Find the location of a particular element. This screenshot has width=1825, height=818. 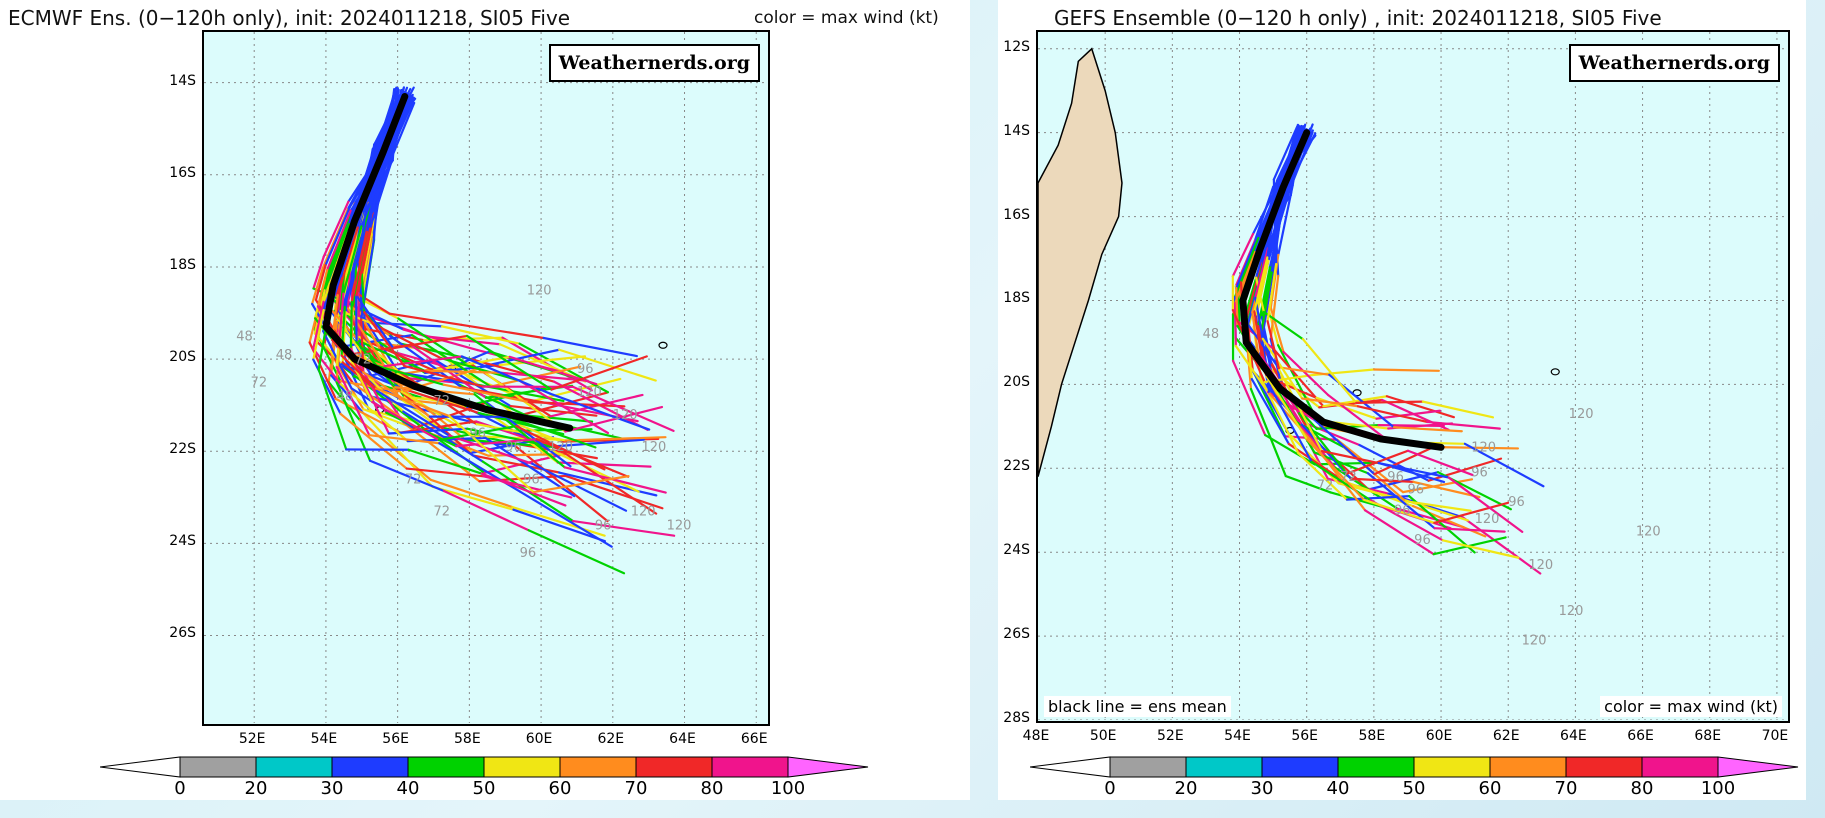

latitude-tick-label: 16S is located at coordinates (1016, 214).